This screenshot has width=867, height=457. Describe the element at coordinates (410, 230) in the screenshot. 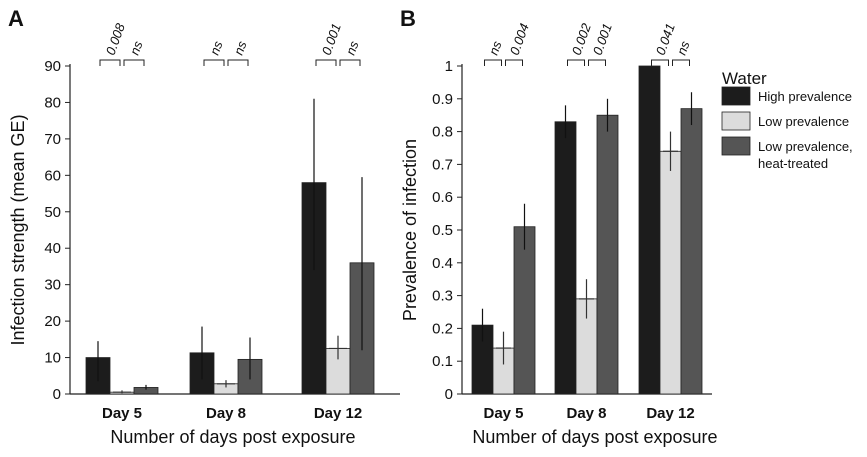

I see `y-axis-label-b: Prevalence of infection` at that location.